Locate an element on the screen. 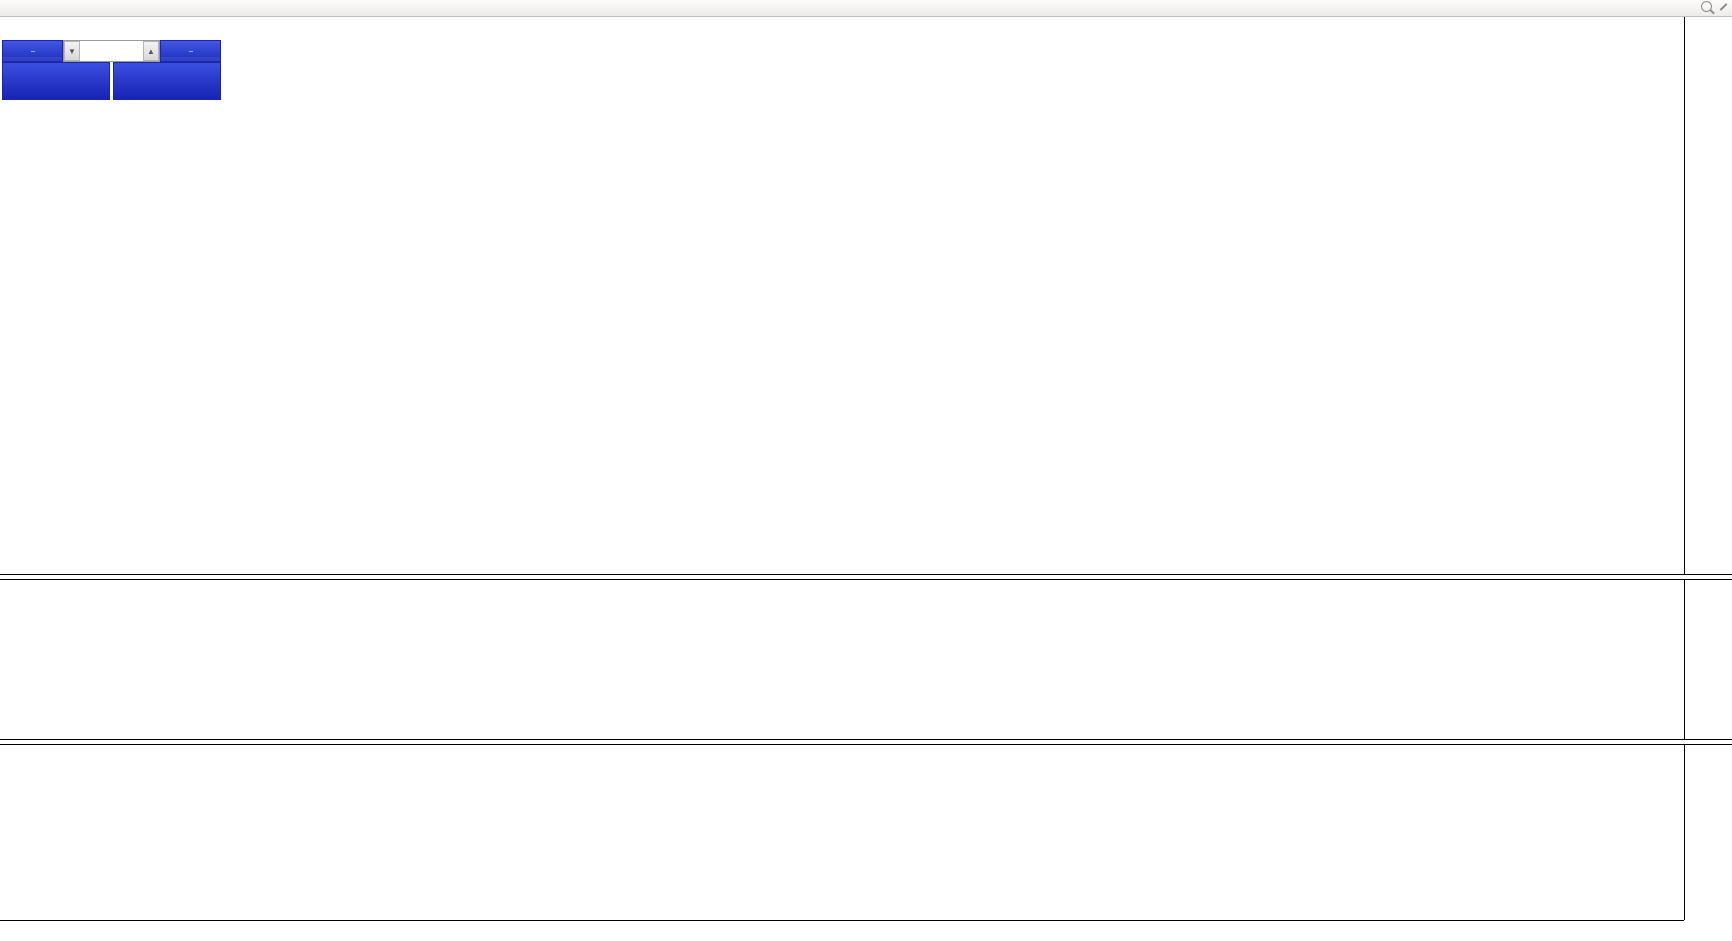  macd-pane-separator is located at coordinates (866, 577).